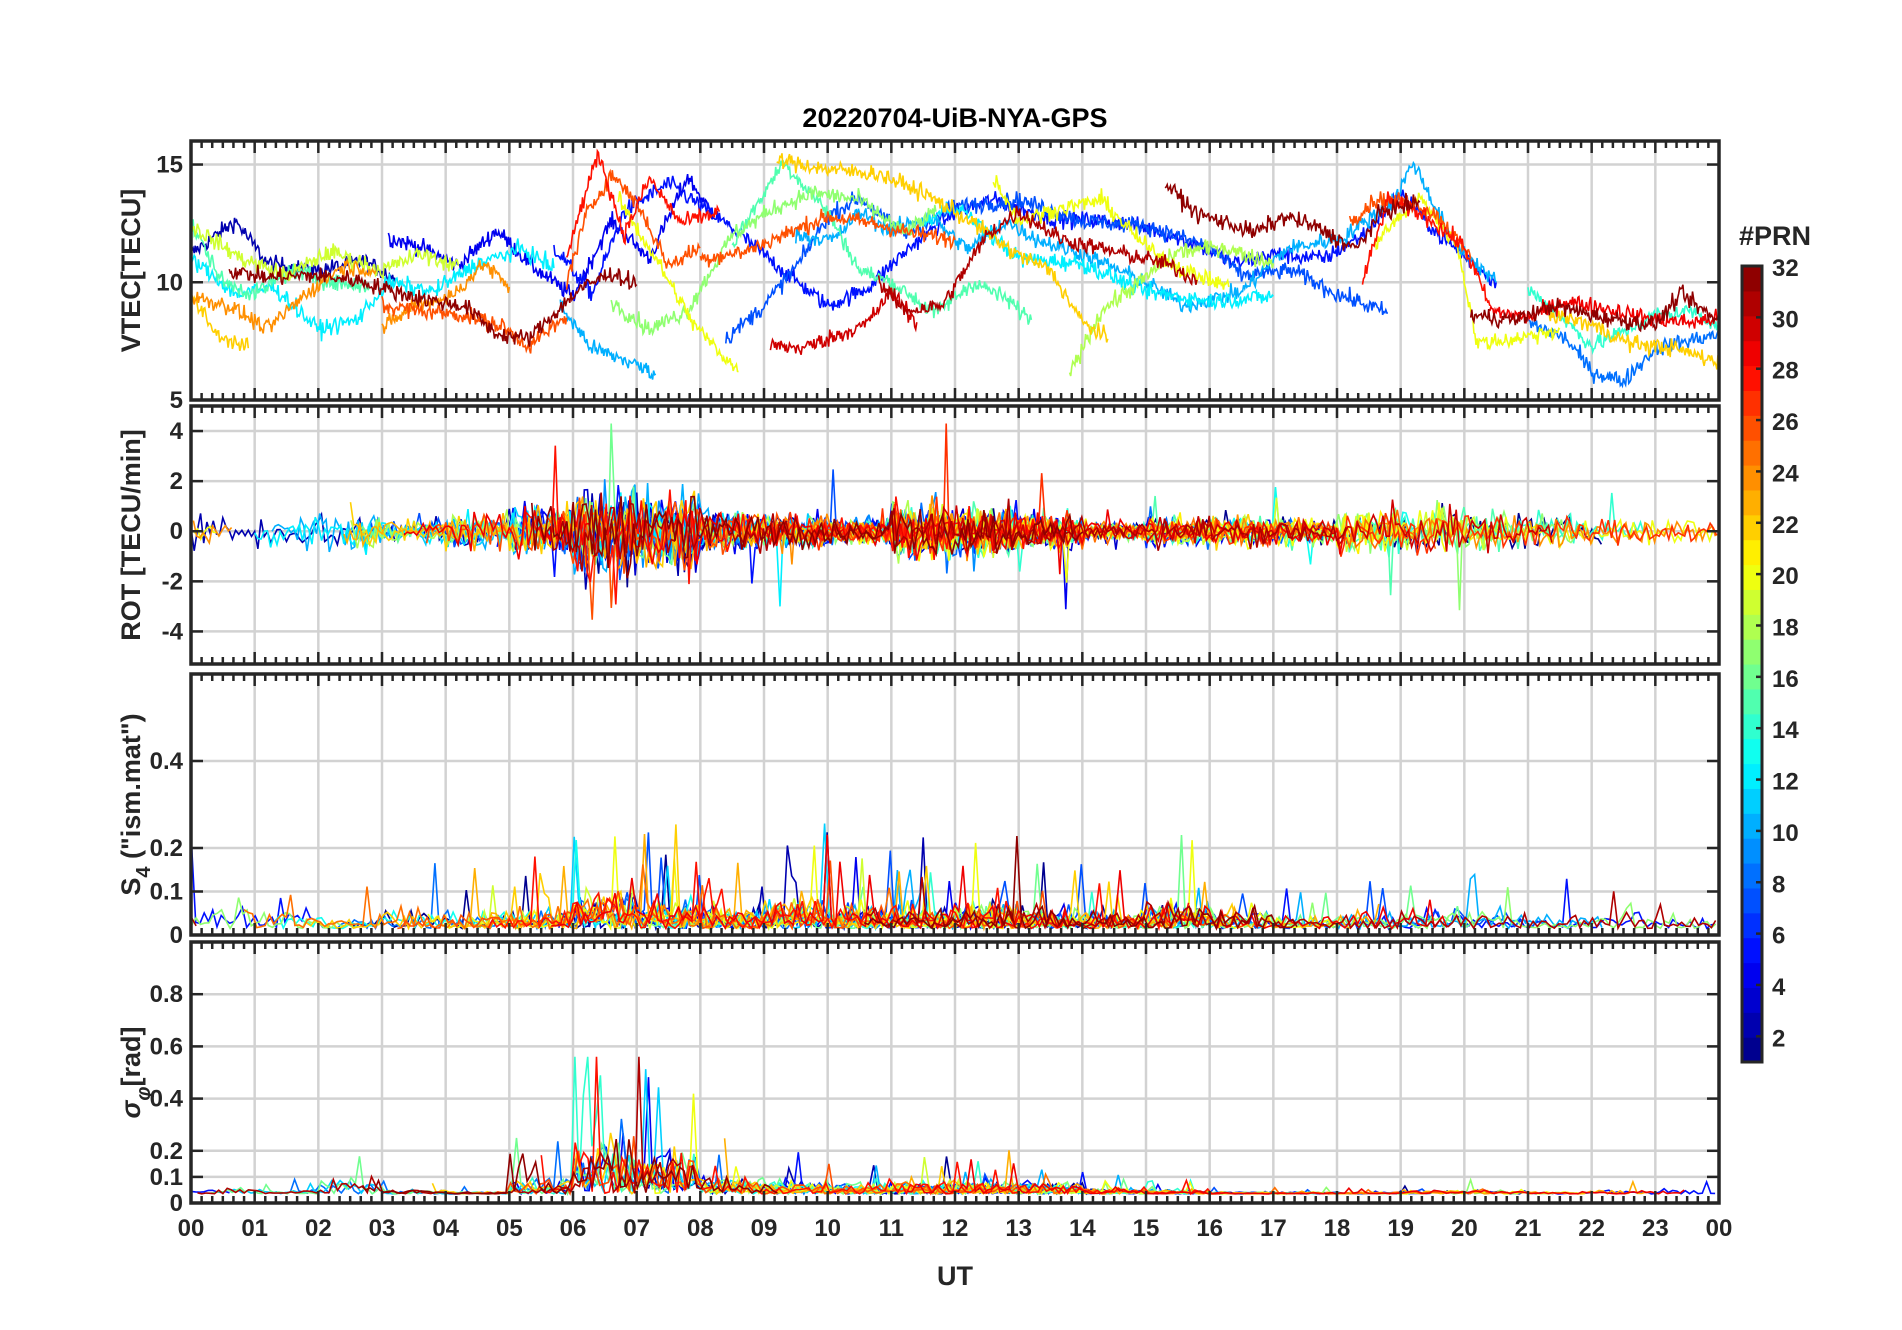 This screenshot has height=1330, width=1902. Describe the element at coordinates (1778, 1038) in the screenshot. I see `colorbar-tick-label: 2` at that location.